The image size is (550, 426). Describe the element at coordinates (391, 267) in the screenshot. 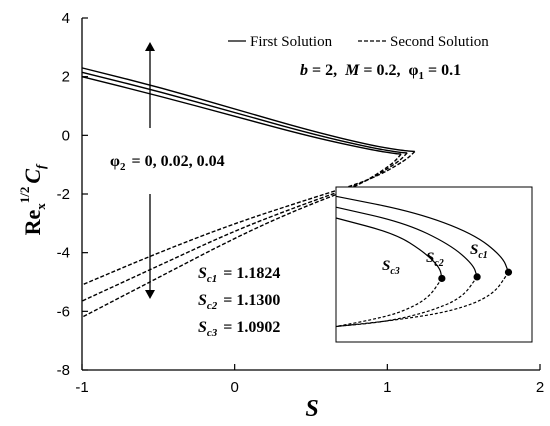

I see `inset-label-sc3: Sc3` at that location.